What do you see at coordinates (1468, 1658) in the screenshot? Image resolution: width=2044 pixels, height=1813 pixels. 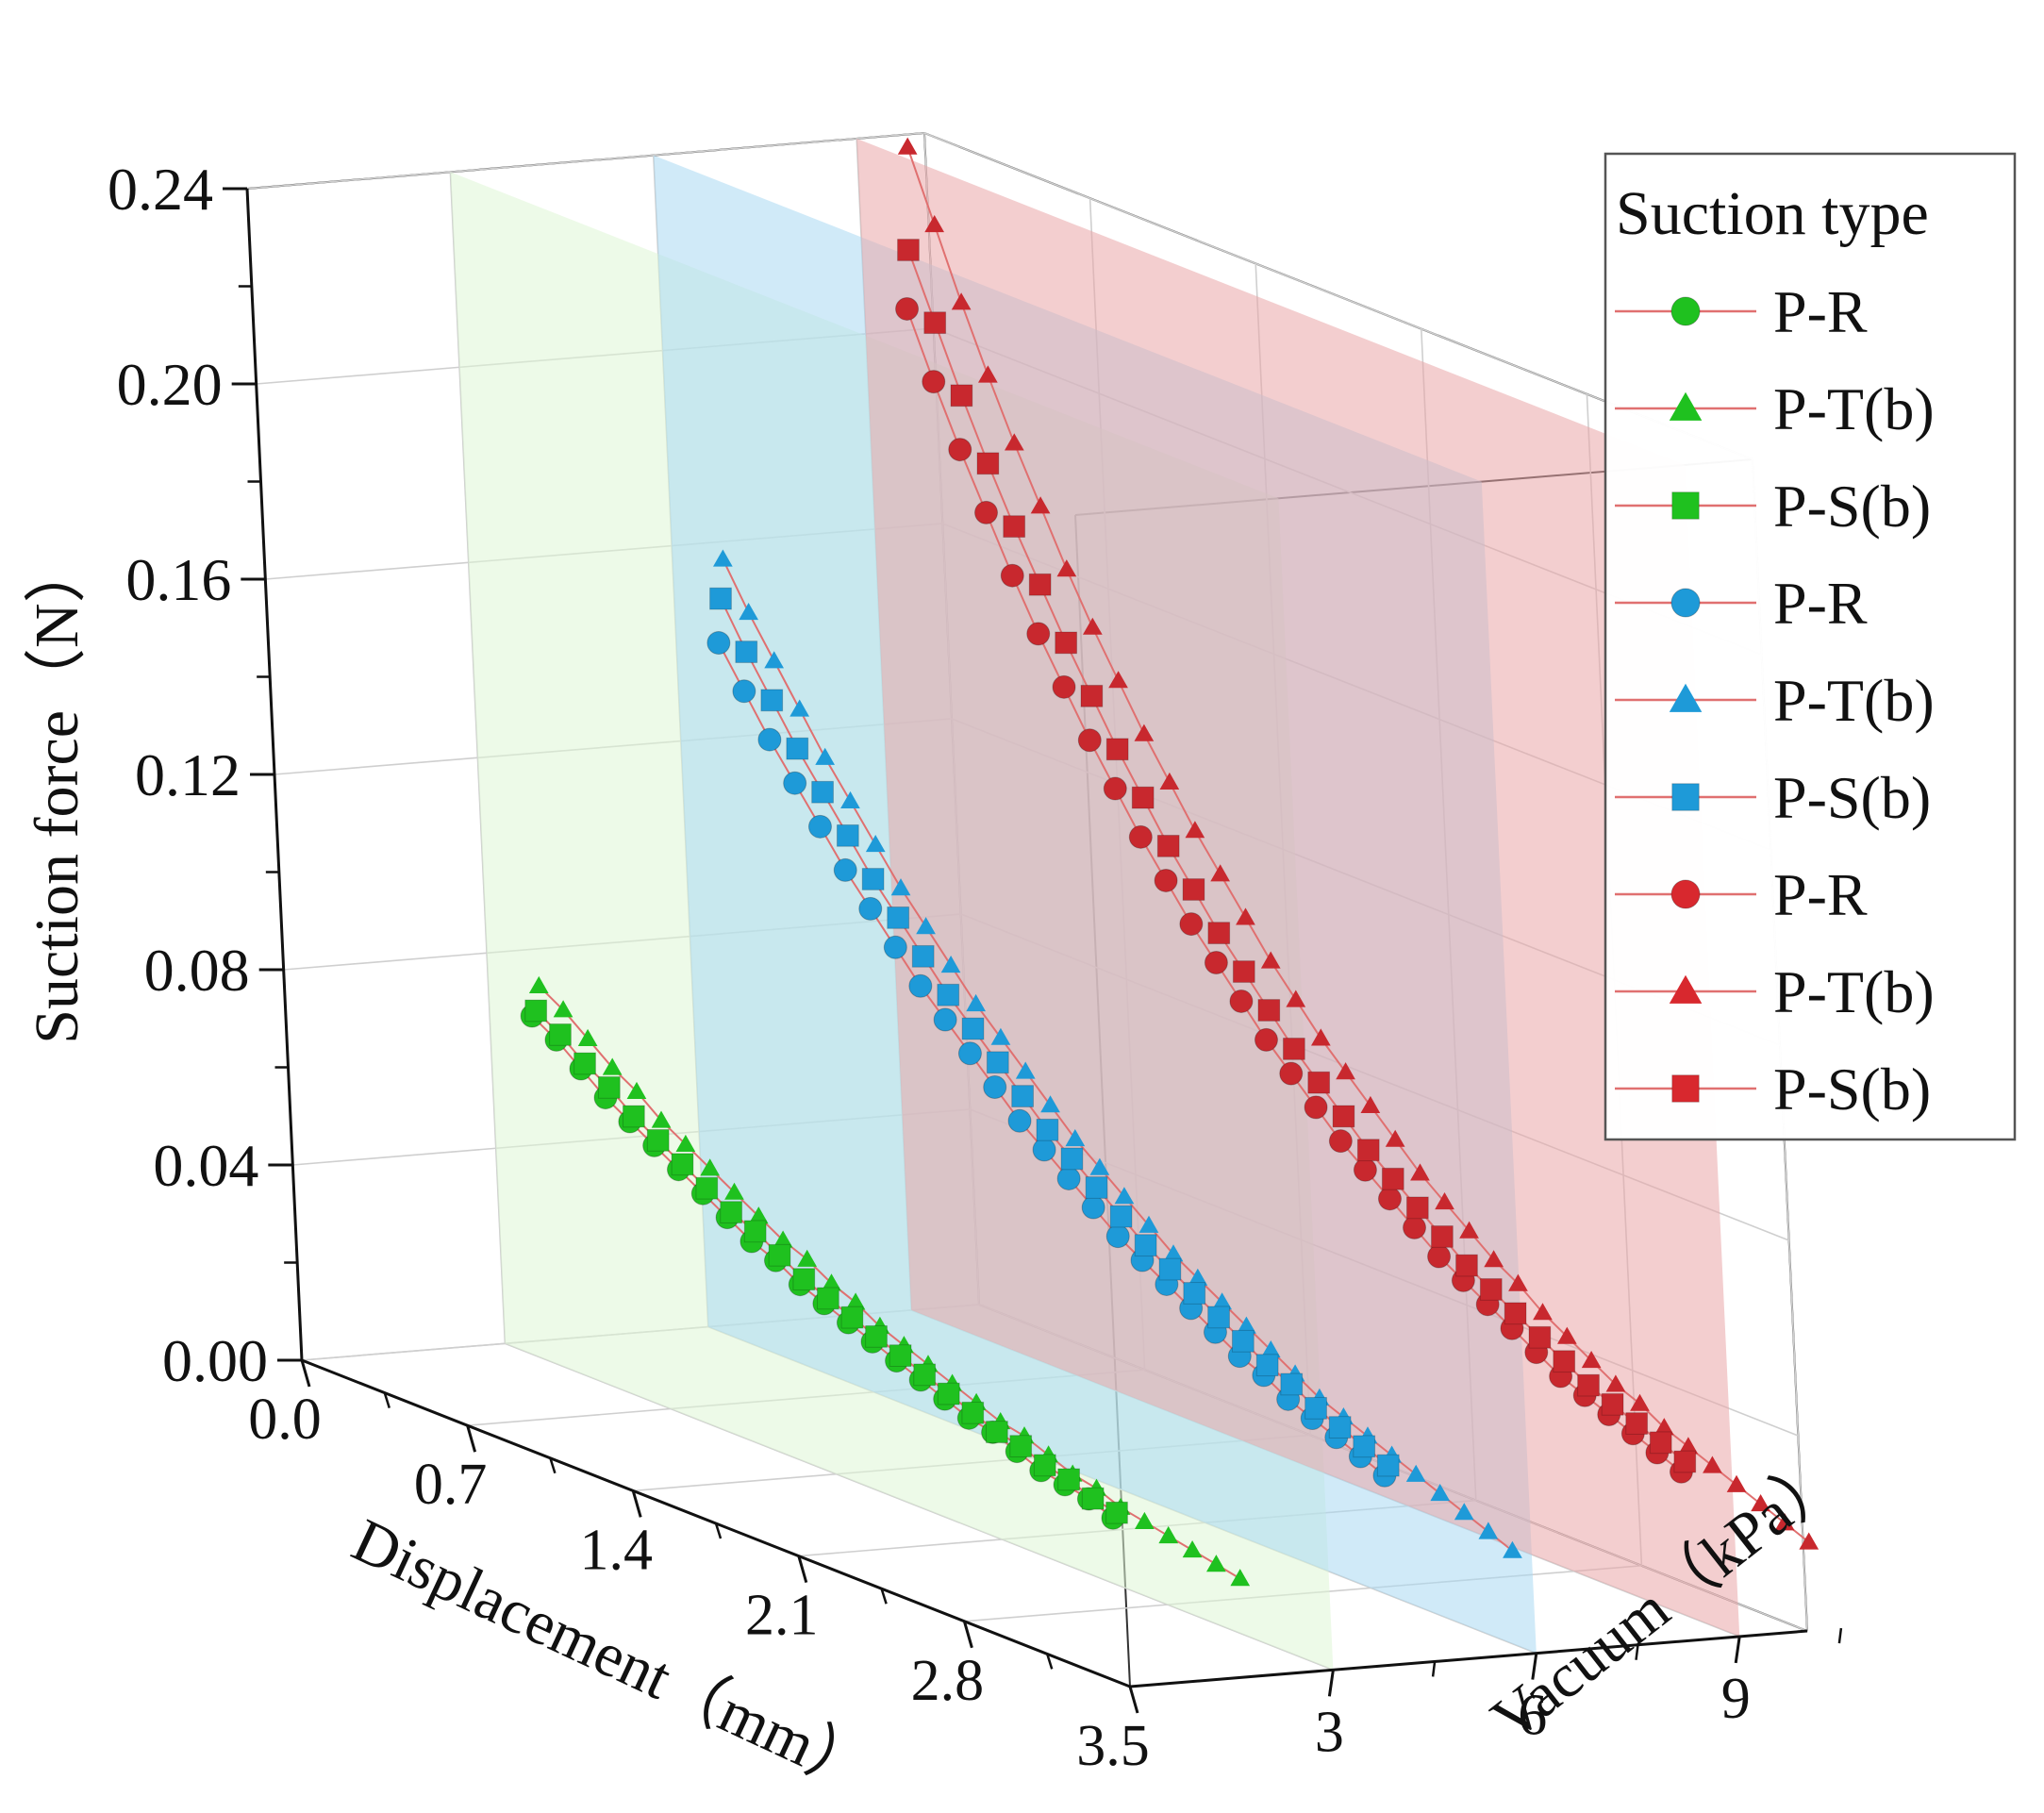 I see `y-axis-line` at bounding box center [1468, 1658].